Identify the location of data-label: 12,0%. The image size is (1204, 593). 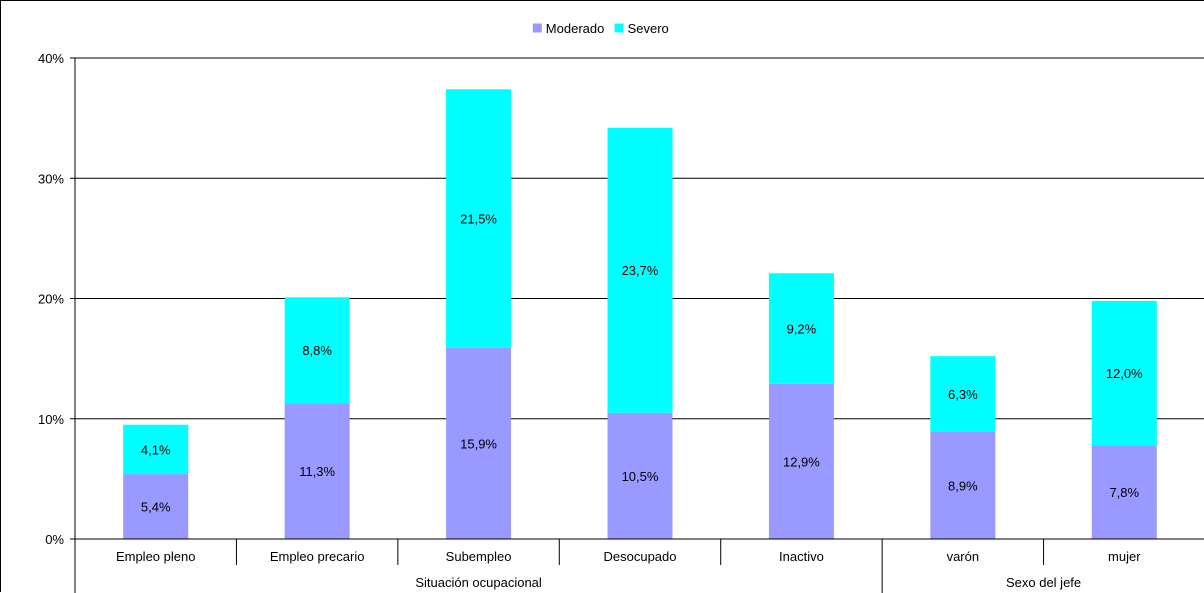
(1124, 373).